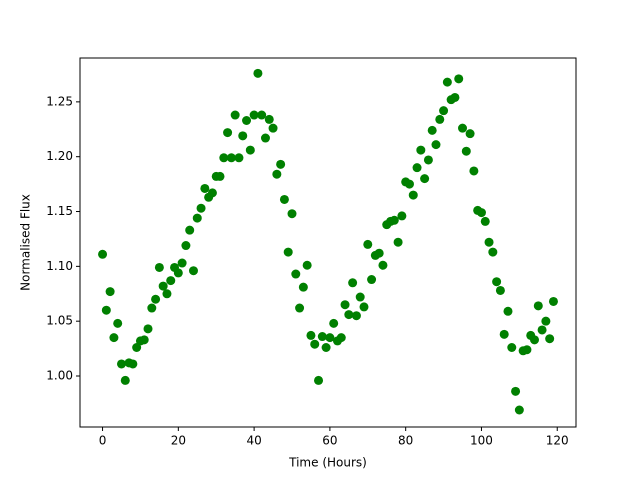 This screenshot has width=640, height=480. What do you see at coordinates (178, 441) in the screenshot?
I see `x-tick-label: 20` at bounding box center [178, 441].